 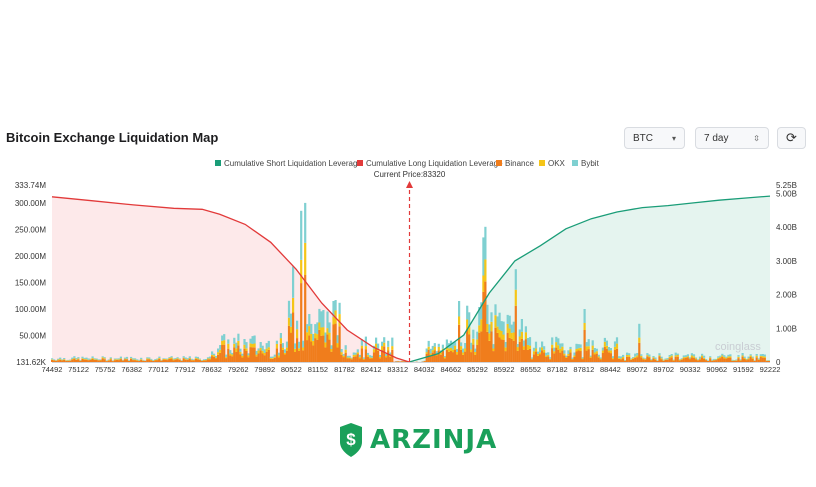 What do you see at coordinates (52, 369) in the screenshot?
I see `x-tick-label: 74492` at bounding box center [52, 369].